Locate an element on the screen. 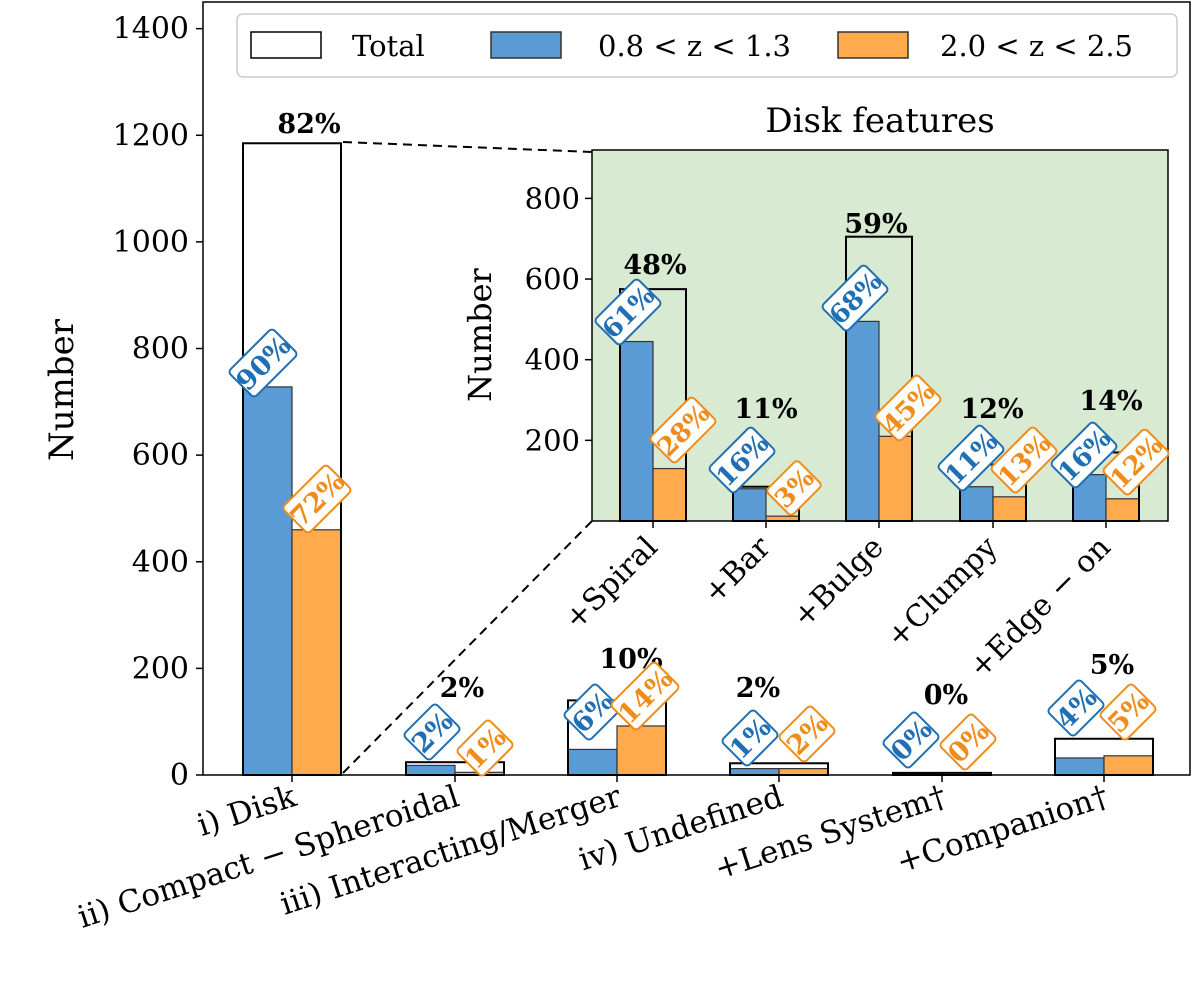 This screenshot has height=989, width=1200. legend-label: Total is located at coordinates (388, 46).